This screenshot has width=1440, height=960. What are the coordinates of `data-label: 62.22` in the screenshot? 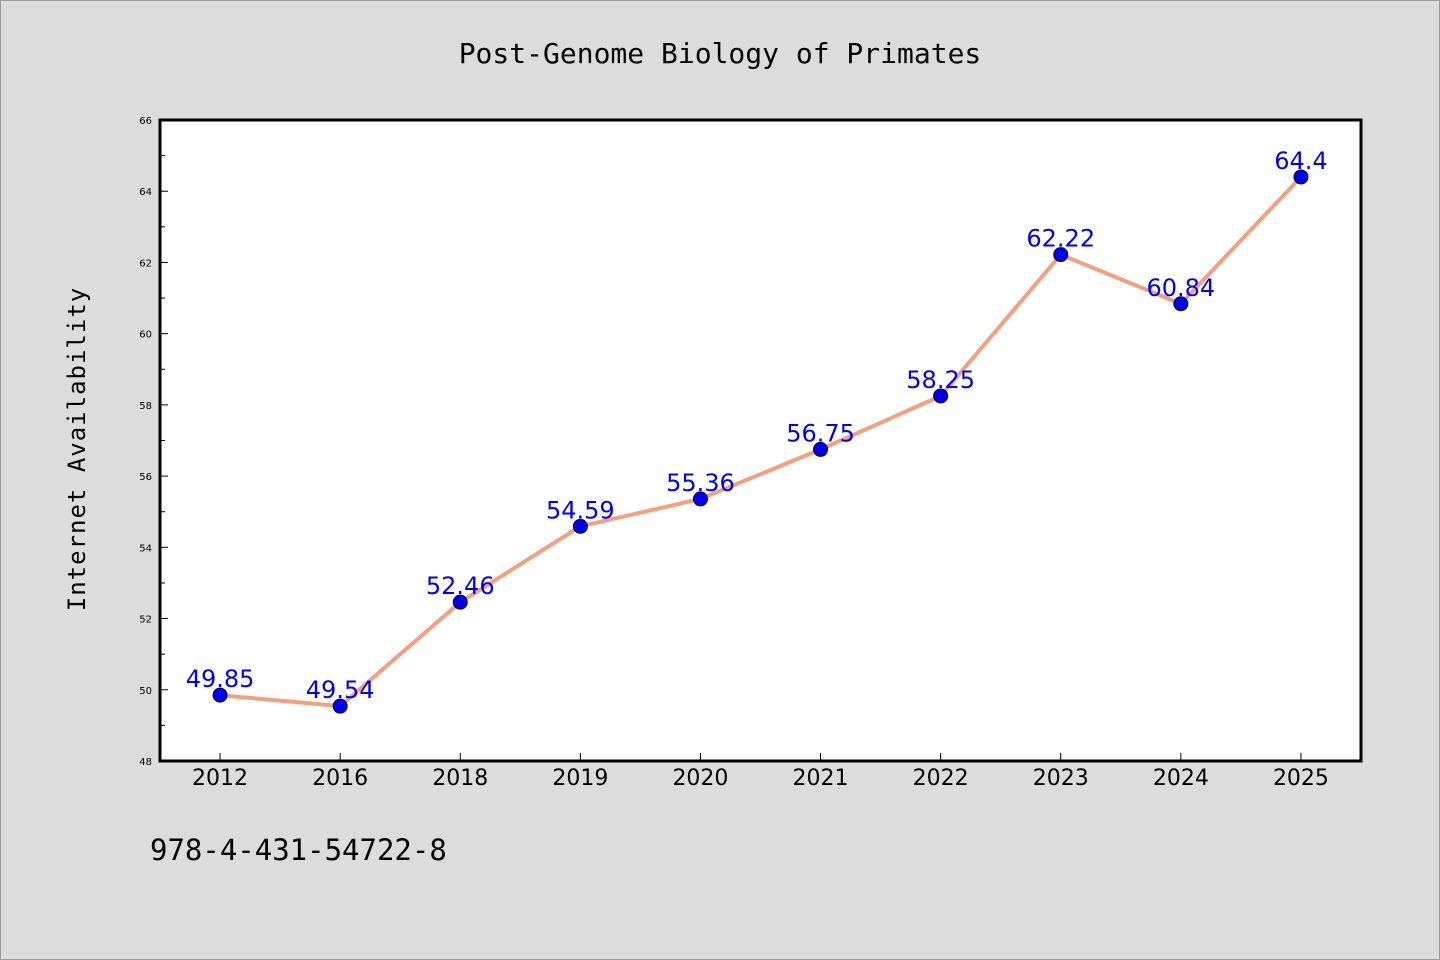 It's located at (1060, 239).